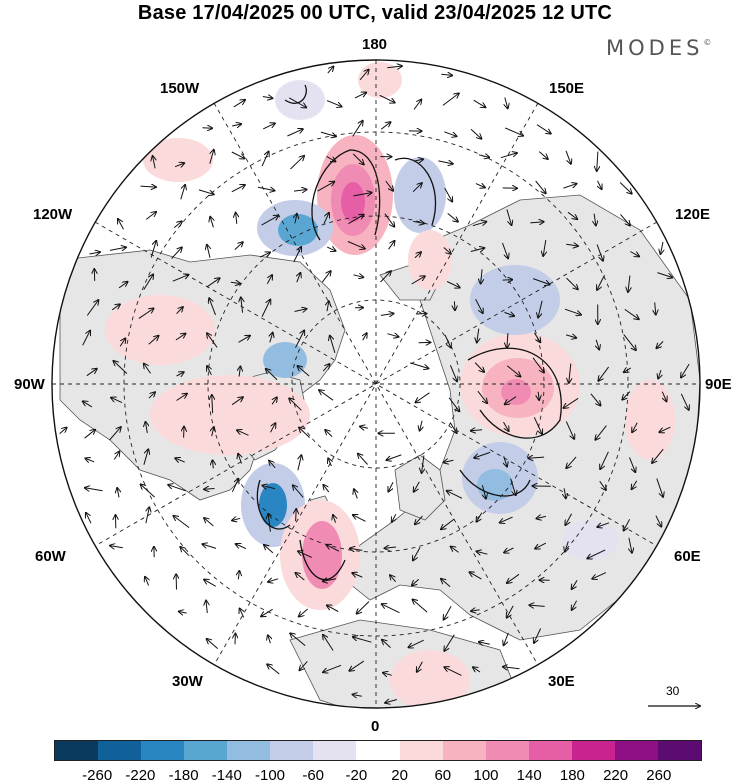 The image size is (750, 784). I want to click on colorbar-tick-label: 180, so click(572, 775).